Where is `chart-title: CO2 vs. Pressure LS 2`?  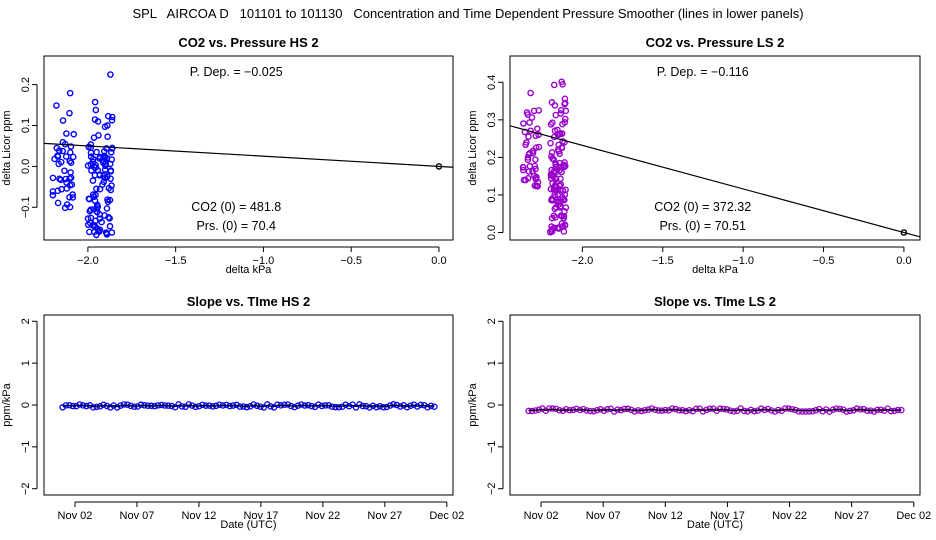
chart-title: CO2 vs. Pressure LS 2 is located at coordinates (715, 42).